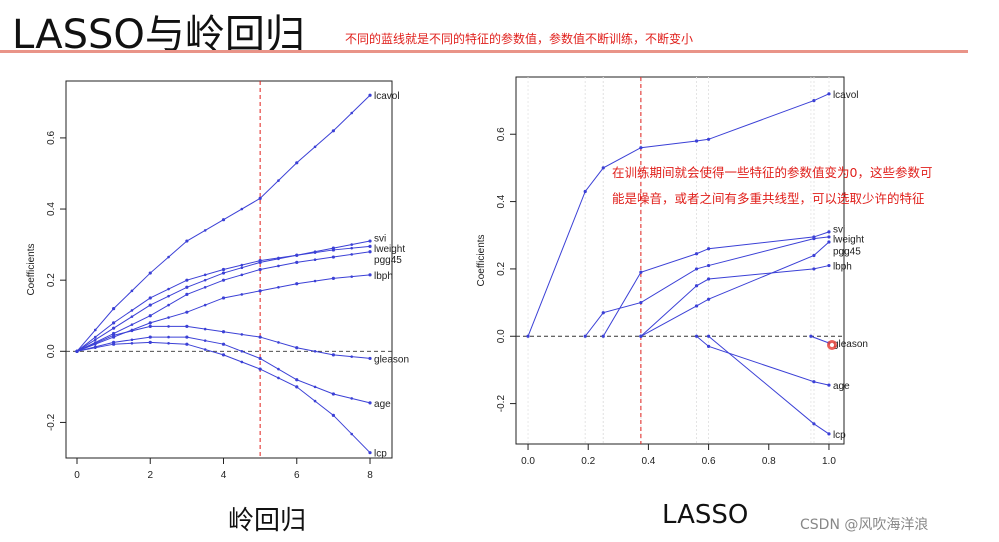 Image resolution: width=999 pixels, height=542 pixels. I want to click on title-rule, so click(484, 51).